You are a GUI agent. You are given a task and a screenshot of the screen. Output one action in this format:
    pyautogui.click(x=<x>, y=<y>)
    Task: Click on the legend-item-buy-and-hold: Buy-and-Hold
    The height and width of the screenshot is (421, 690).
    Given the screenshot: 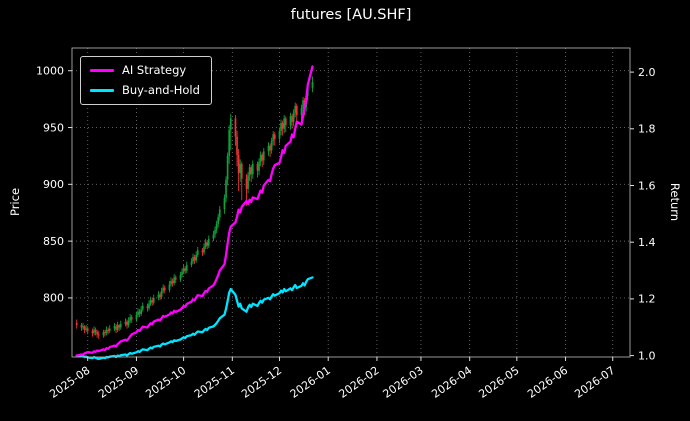 What is the action you would take?
    pyautogui.click(x=145, y=90)
    